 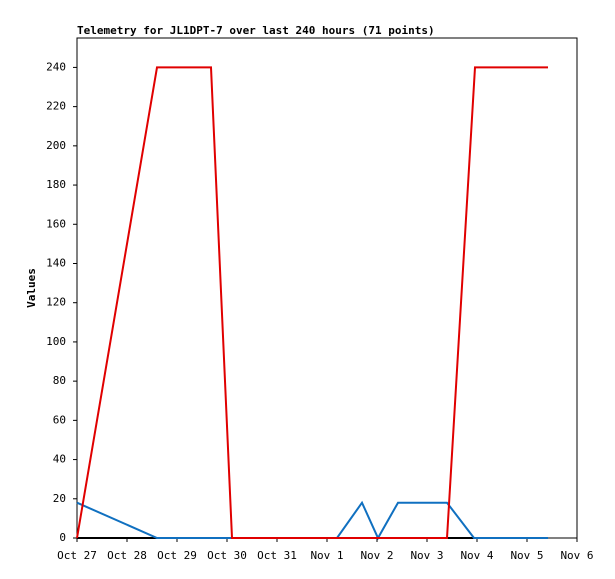 I want to click on y-axis-label: Values, so click(x=31, y=288).